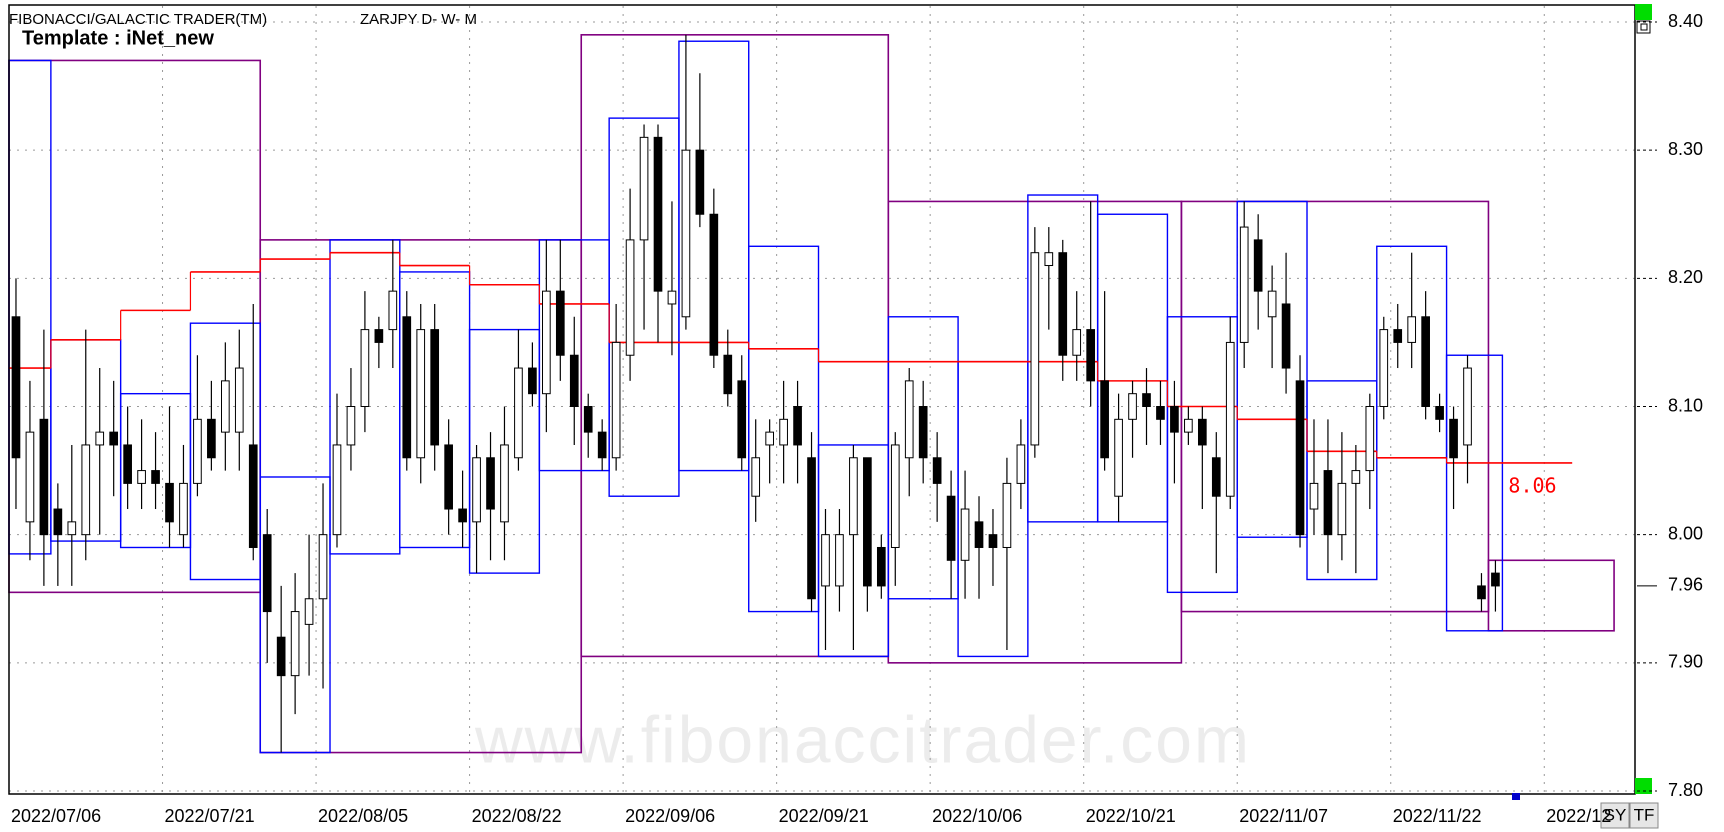  I want to click on x-tick-label: 2022/11/07, so click(1283, 816).